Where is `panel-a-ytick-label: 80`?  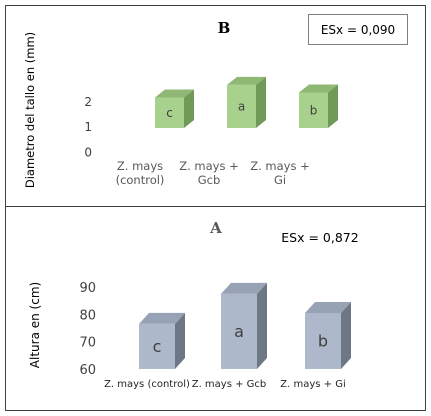
panel-a-ytick-label: 80 is located at coordinates (87, 315).